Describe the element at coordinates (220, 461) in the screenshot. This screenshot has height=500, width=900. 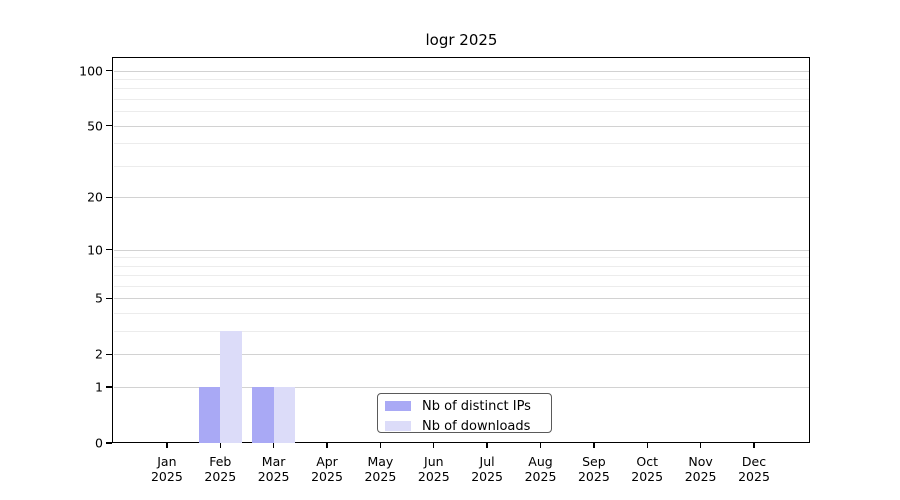
I see `x-axis-tick-label-month: Feb` at that location.